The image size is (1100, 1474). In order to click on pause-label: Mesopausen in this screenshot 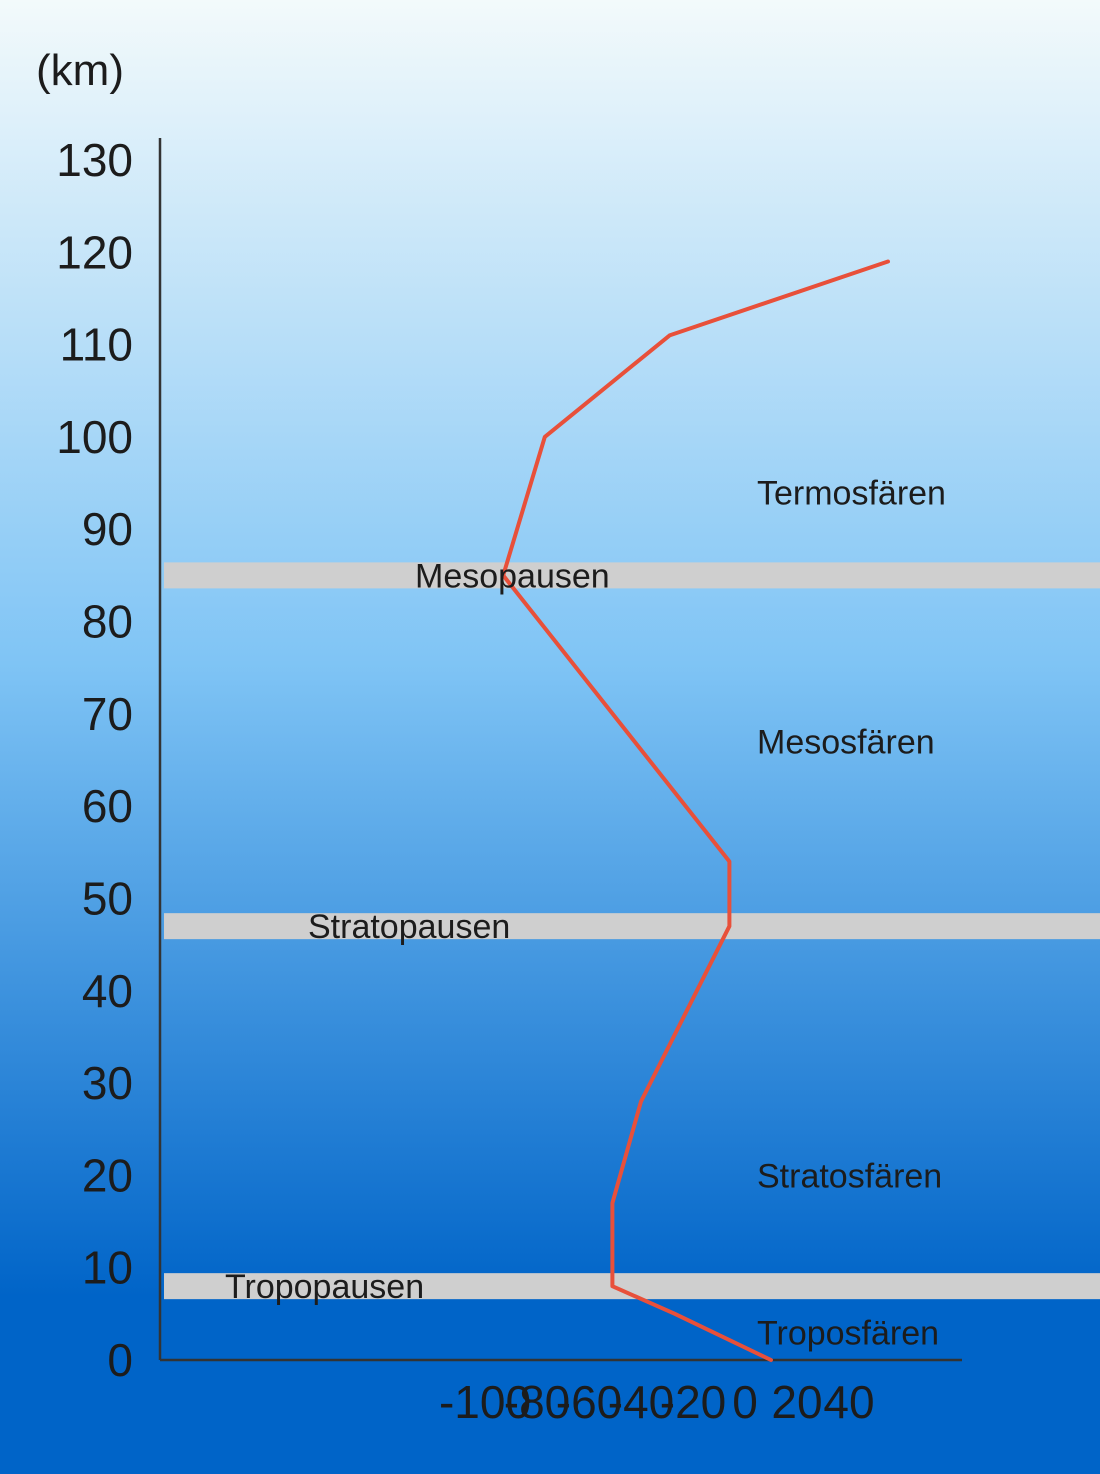, I will do `click(512, 576)`.